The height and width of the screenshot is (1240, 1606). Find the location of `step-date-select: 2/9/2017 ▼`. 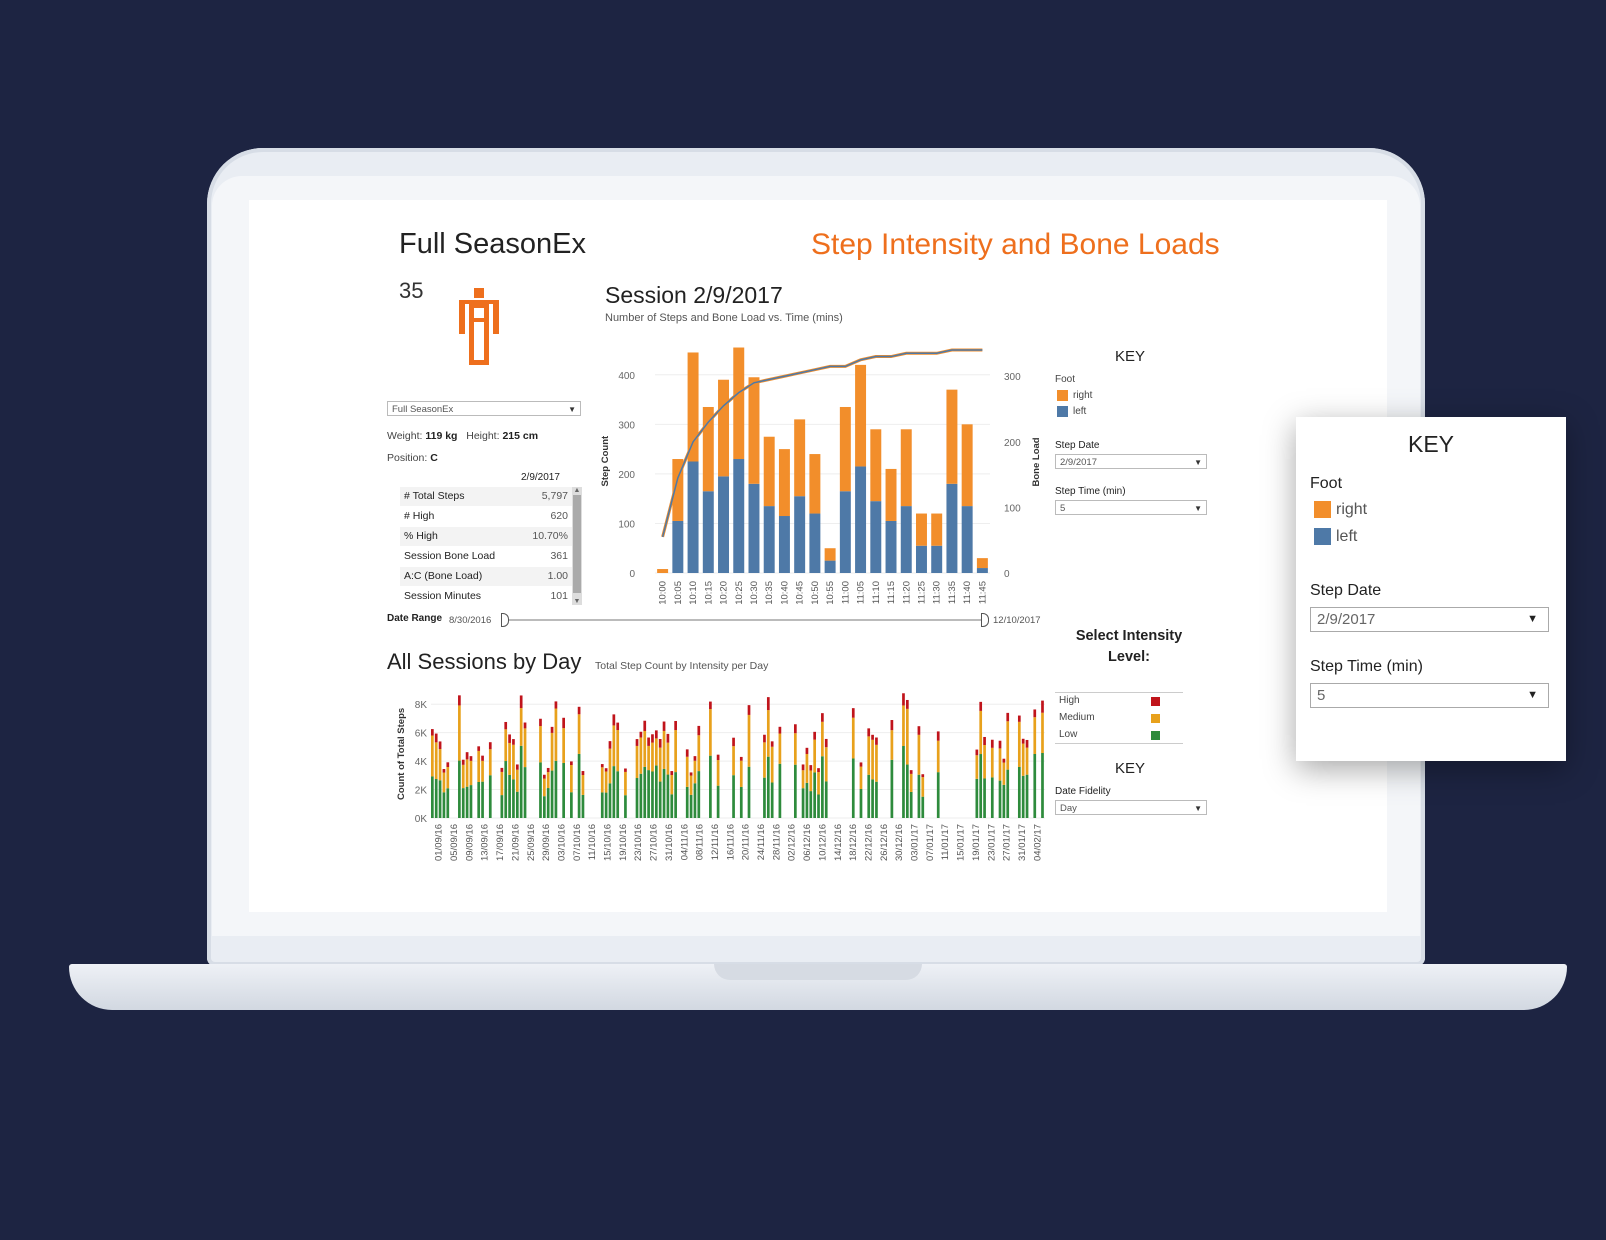

step-date-select: 2/9/2017 ▼ is located at coordinates (1131, 461).